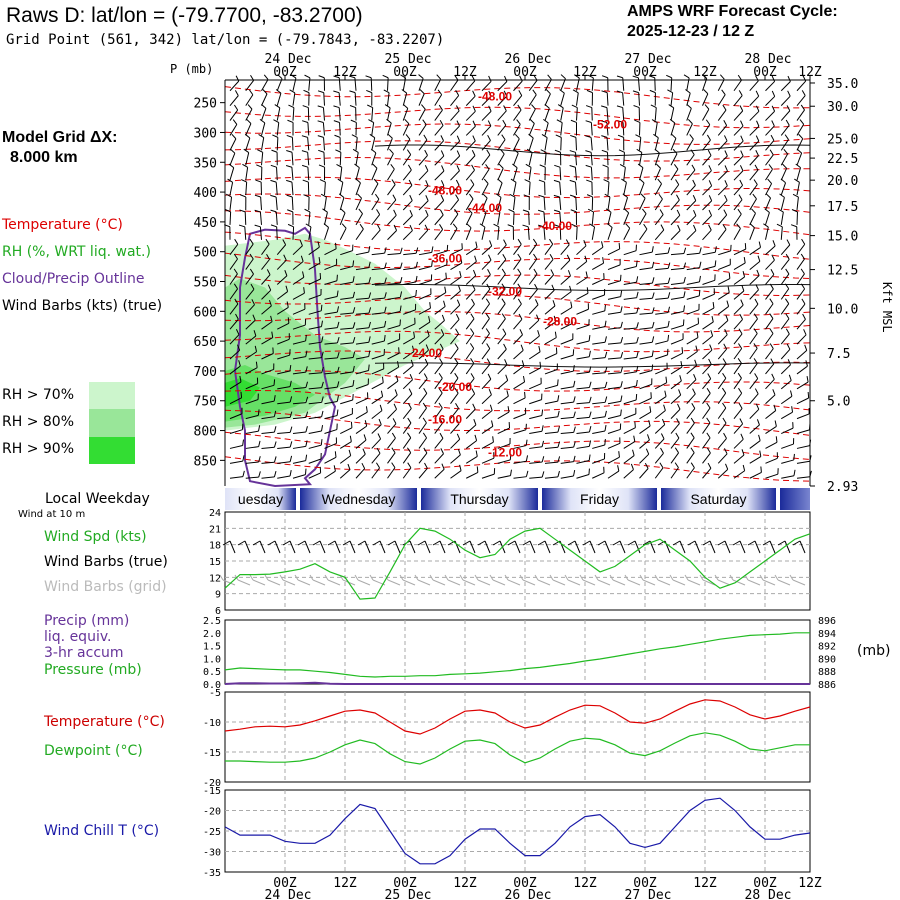 The width and height of the screenshot is (900, 900). What do you see at coordinates (827, 685) in the screenshot?
I see `pressure-tick-label: 886` at bounding box center [827, 685].